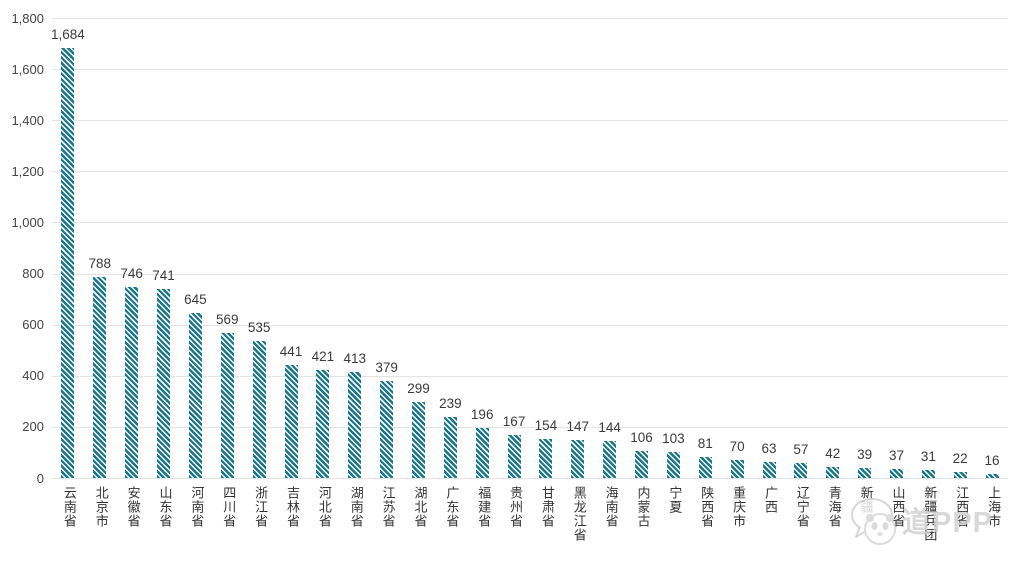 The width and height of the screenshot is (1020, 570). Describe the element at coordinates (259, 328) in the screenshot. I see `bar-value-label: 535` at that location.